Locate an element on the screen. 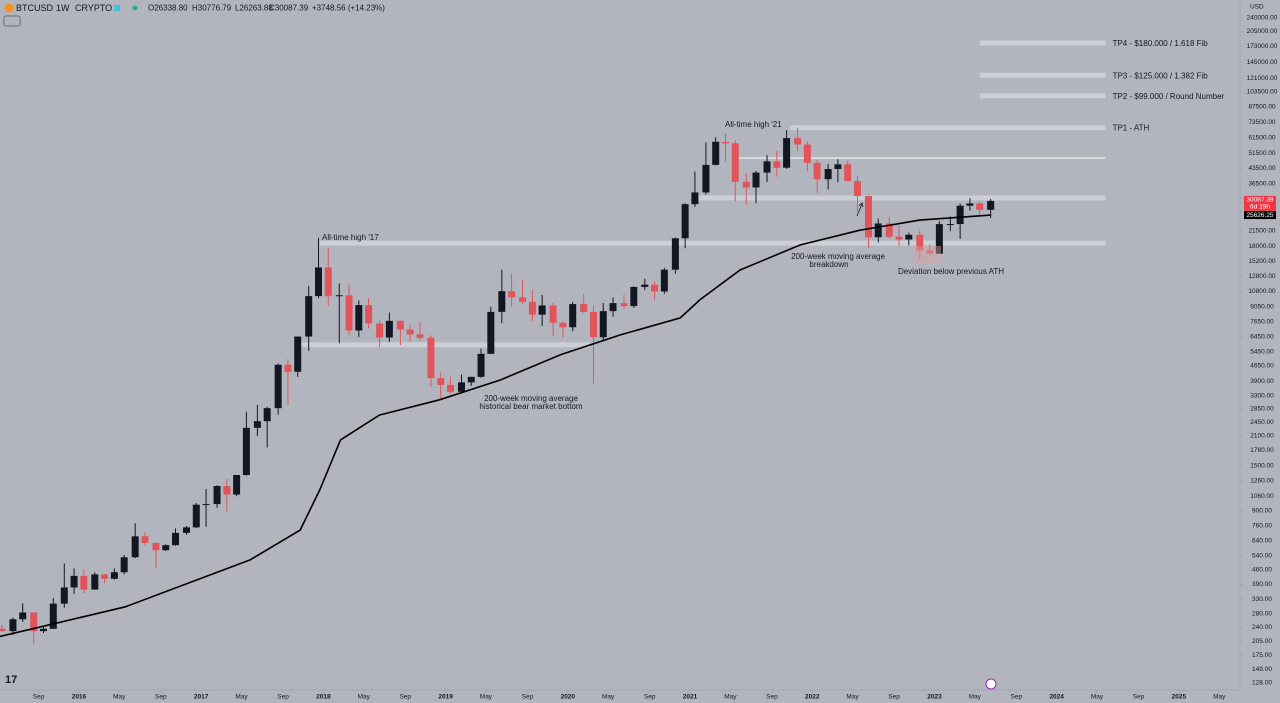  countdown: 6d 19h is located at coordinates (1260, 207).